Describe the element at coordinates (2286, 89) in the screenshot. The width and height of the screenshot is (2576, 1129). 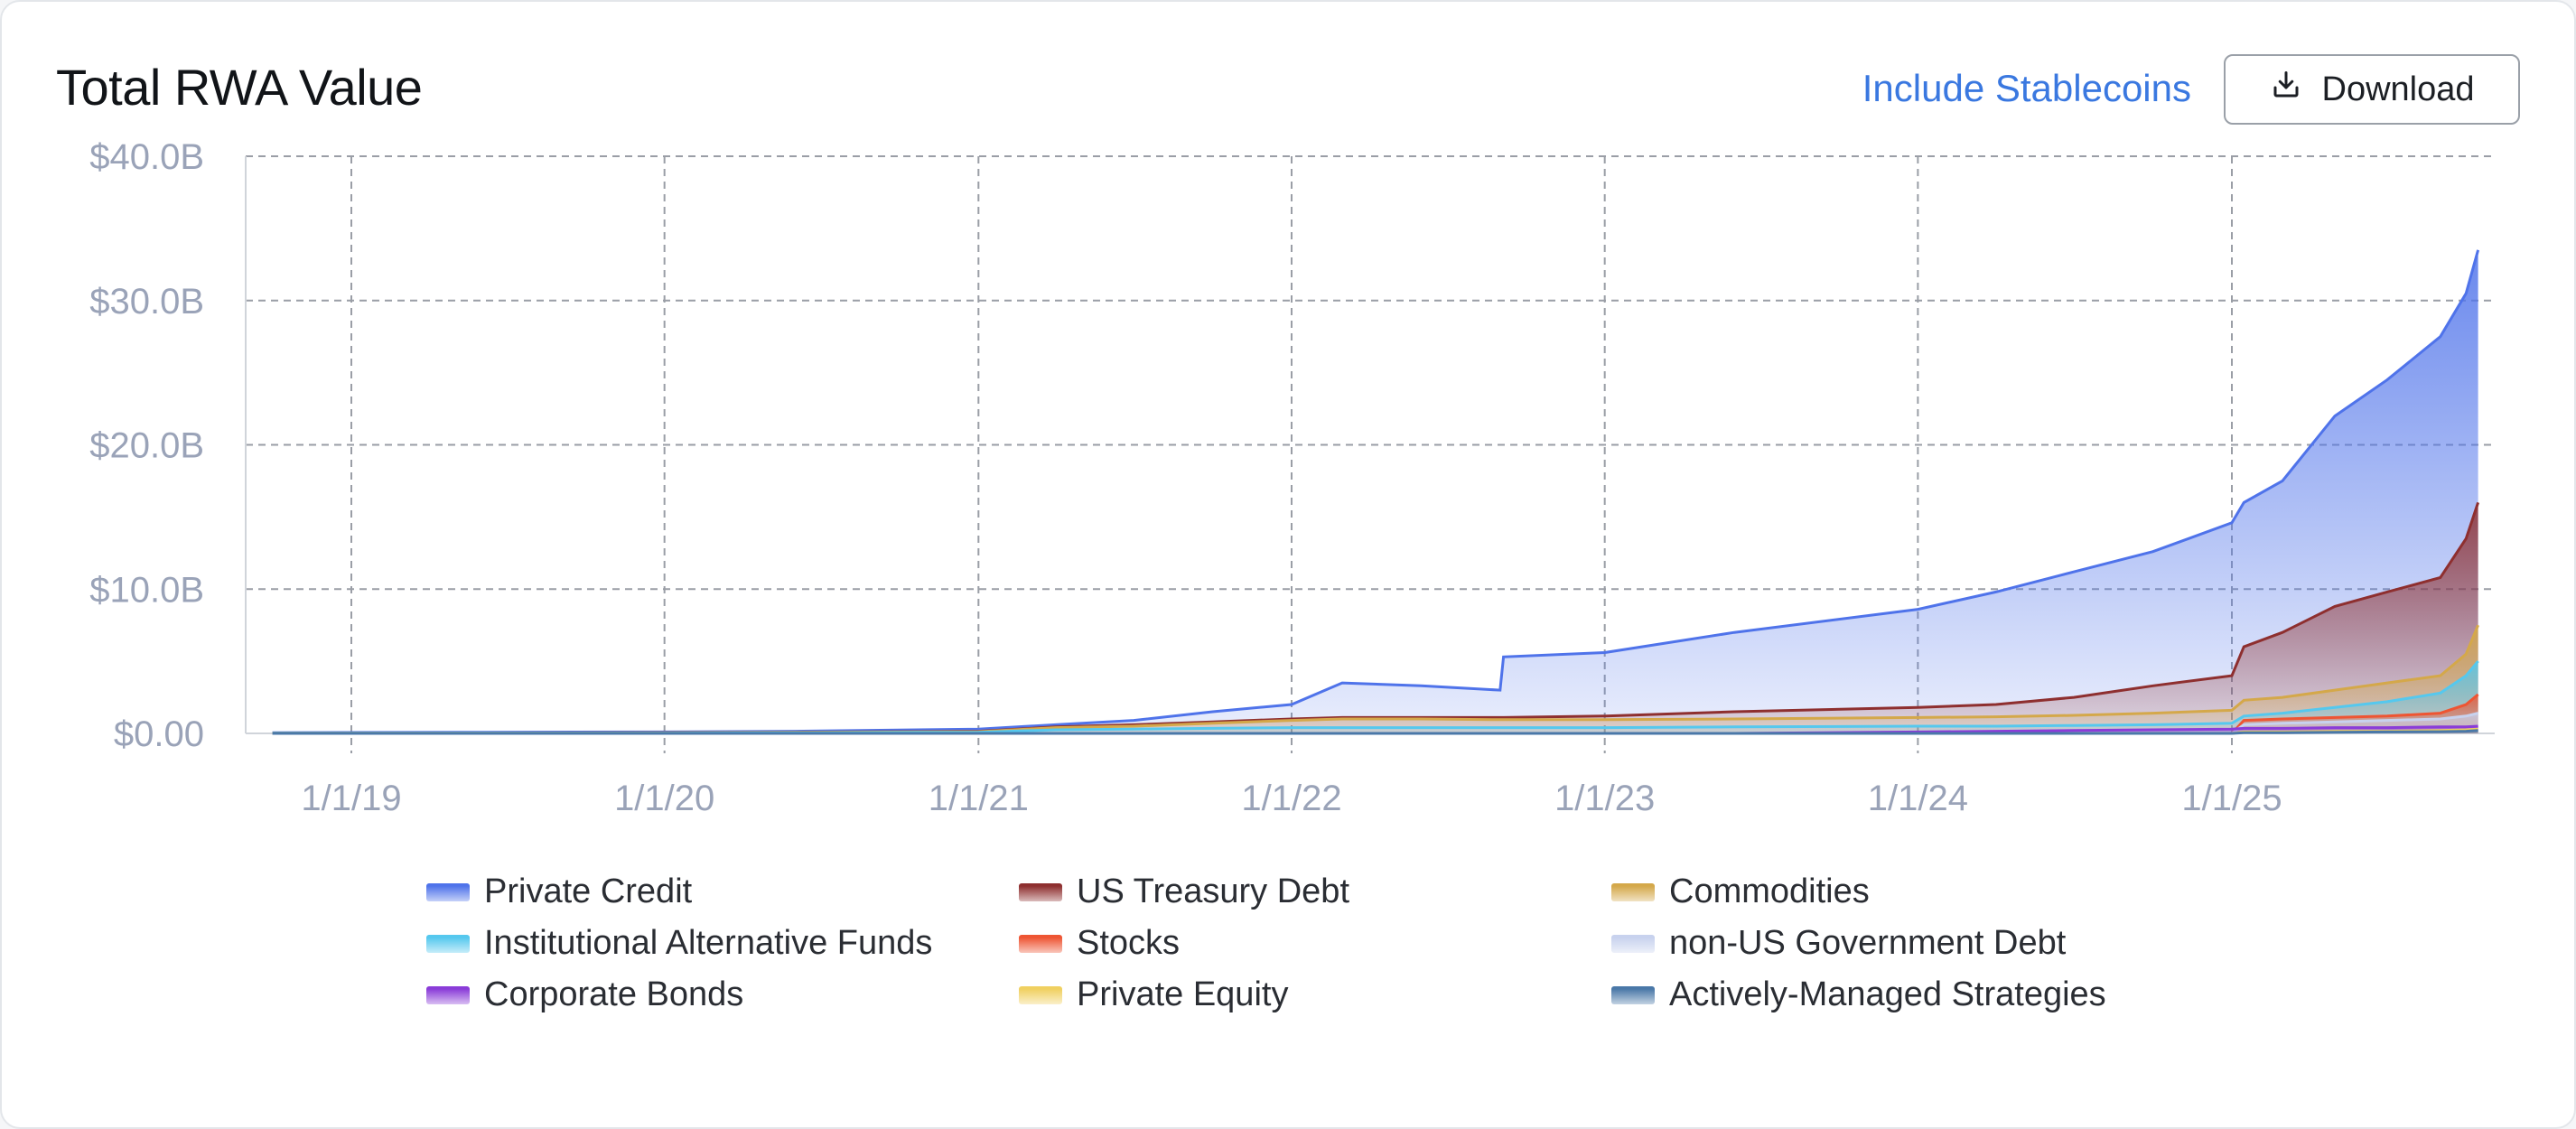
I see `download-icon` at that location.